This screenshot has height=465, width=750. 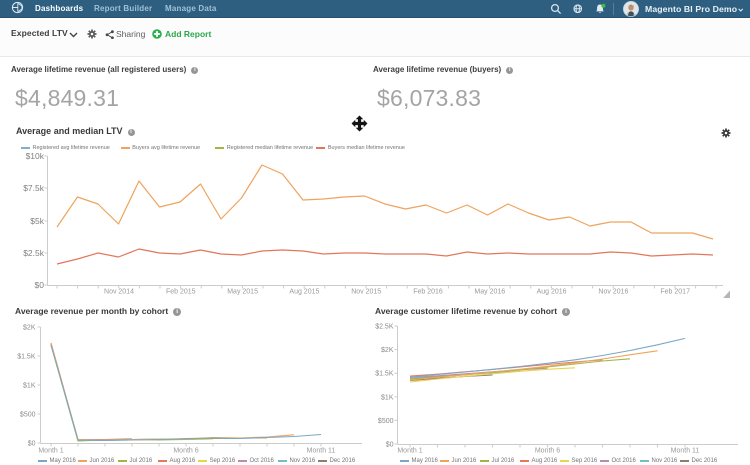 What do you see at coordinates (613, 292) in the screenshot?
I see `svg-text: Nov 2016` at bounding box center [613, 292].